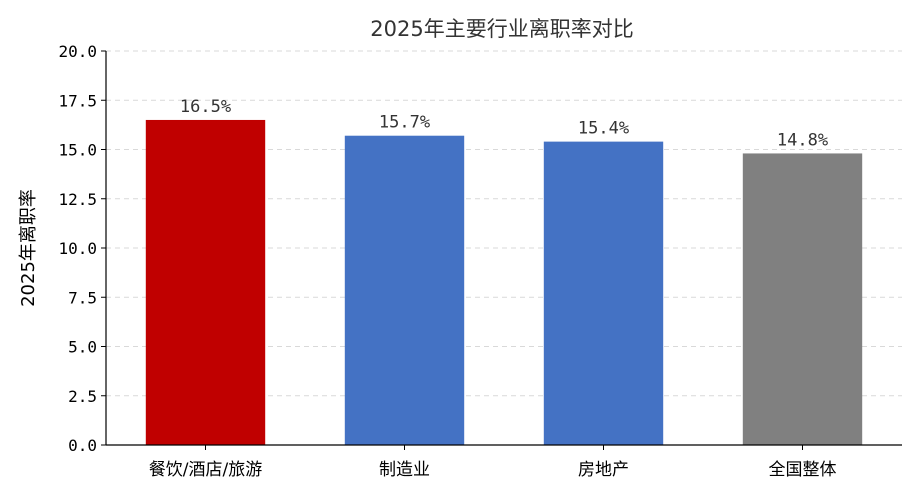 This screenshot has height=499, width=915. I want to click on y-tick-label: 15.0, so click(77, 150).